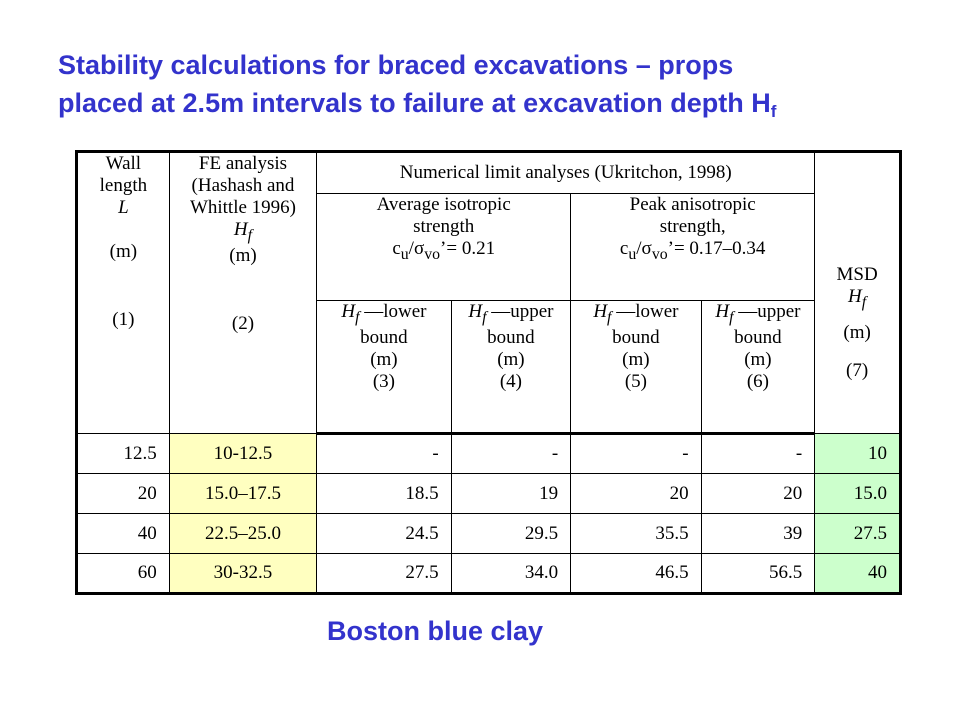 The height and width of the screenshot is (720, 960). What do you see at coordinates (384, 453) in the screenshot?
I see `cell-avg-lower: -` at bounding box center [384, 453].